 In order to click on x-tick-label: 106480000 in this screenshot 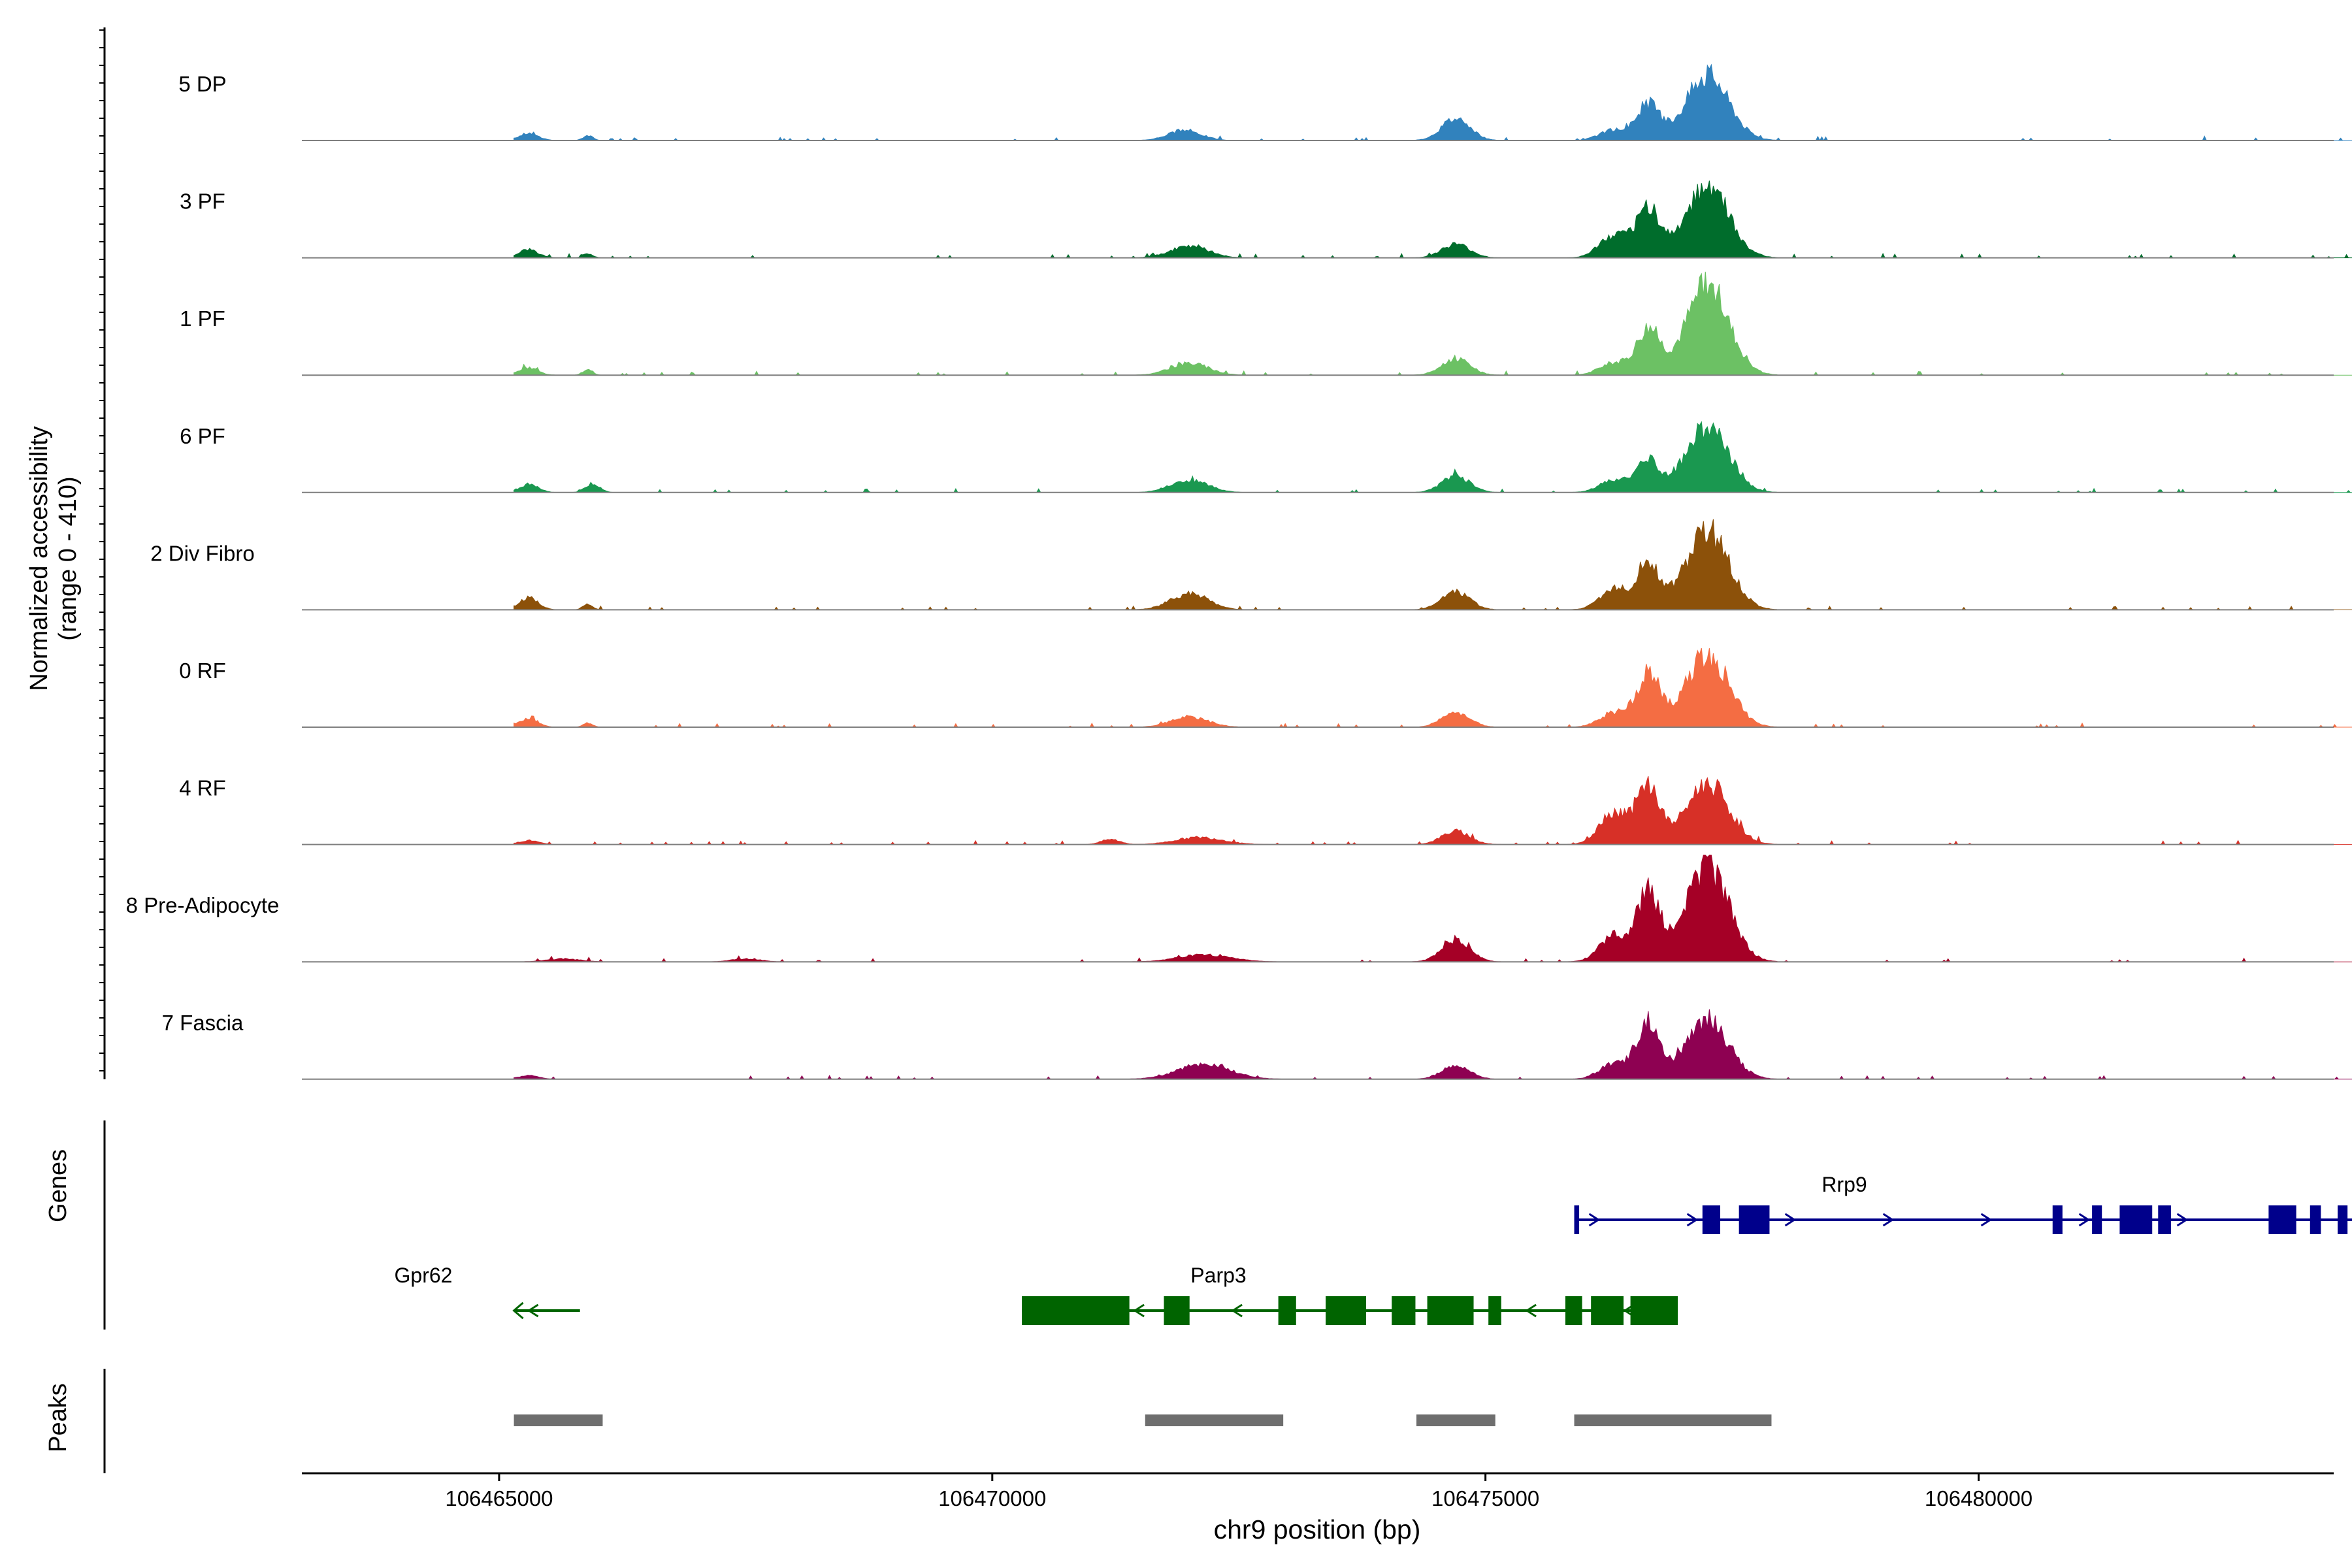, I will do `click(1979, 1498)`.